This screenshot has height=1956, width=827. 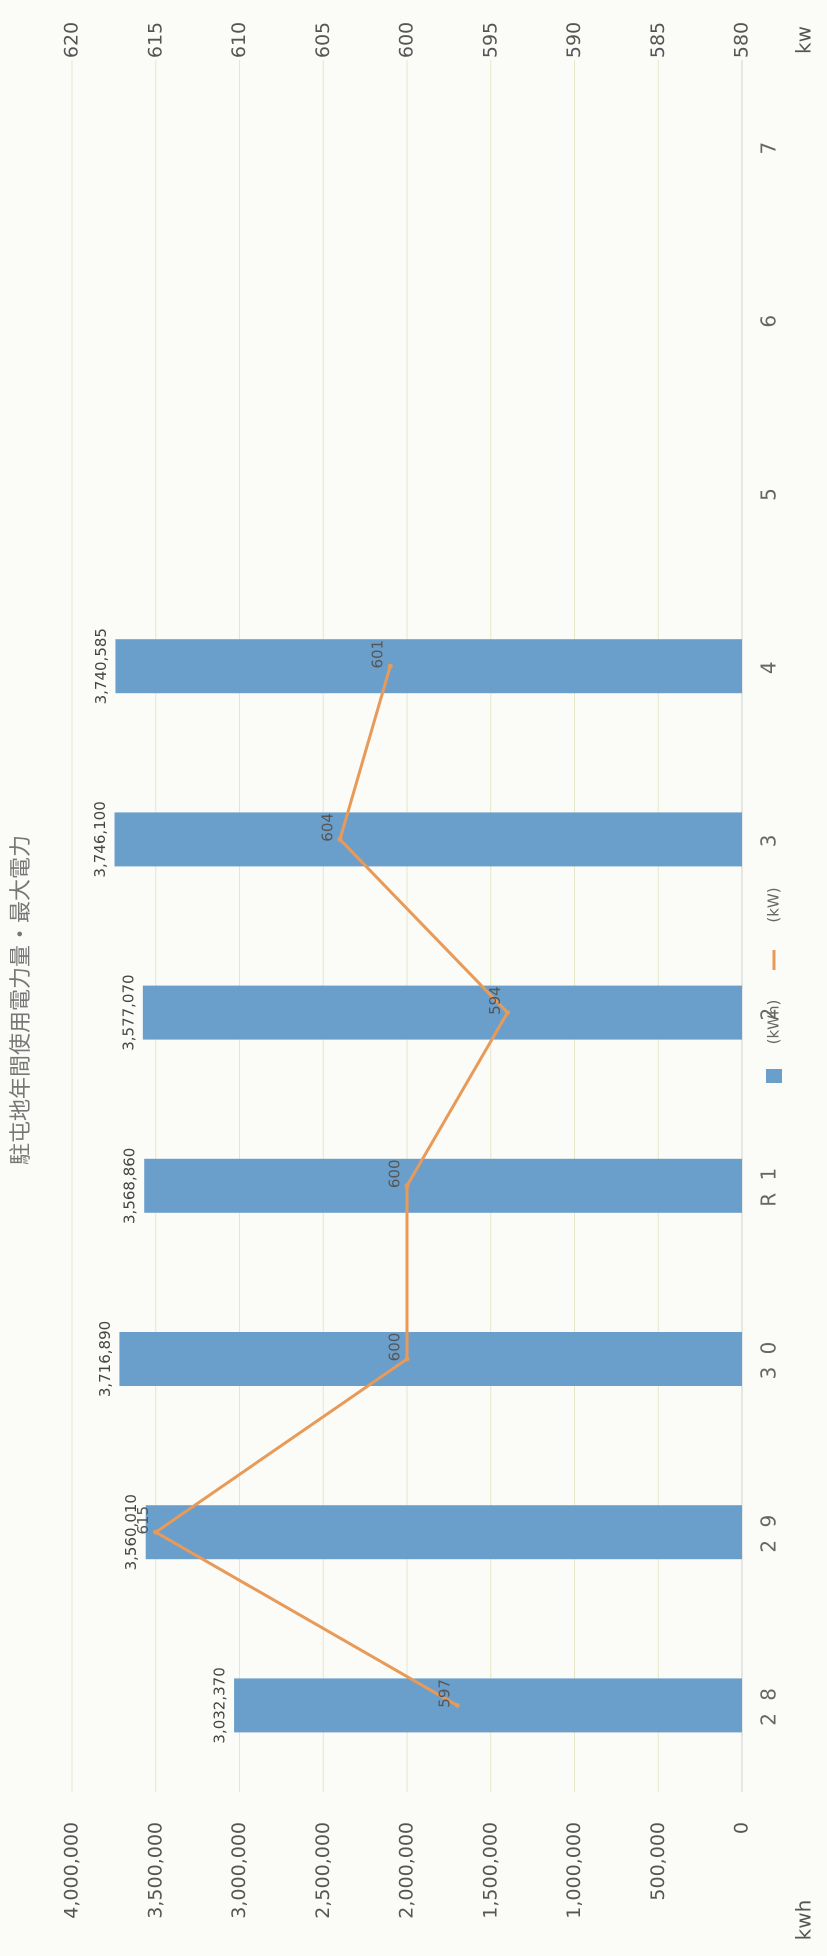 What do you see at coordinates (774, 1076) in the screenshot?
I see `legend-bar-swatch` at bounding box center [774, 1076].